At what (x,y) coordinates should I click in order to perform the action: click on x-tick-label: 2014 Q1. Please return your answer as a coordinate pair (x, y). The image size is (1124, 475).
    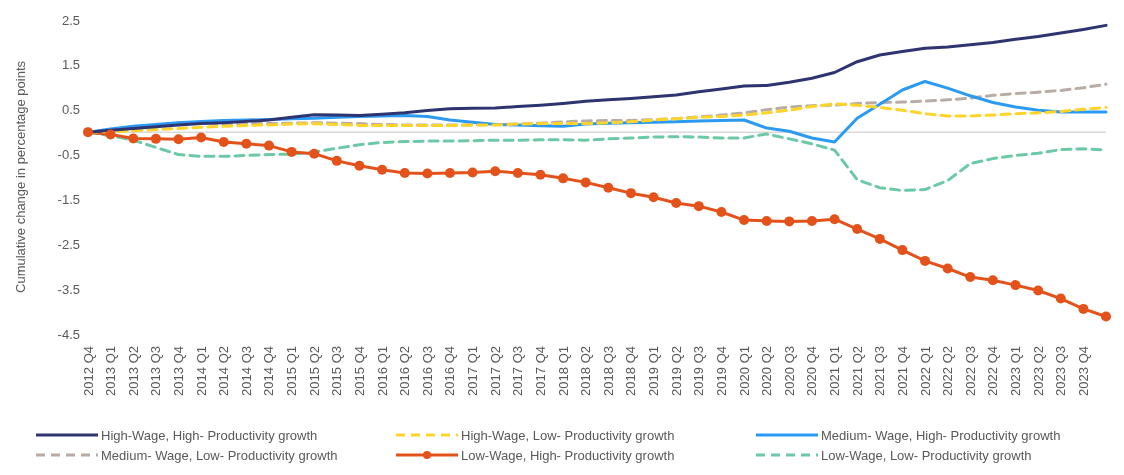
    Looking at the image, I should click on (201, 371).